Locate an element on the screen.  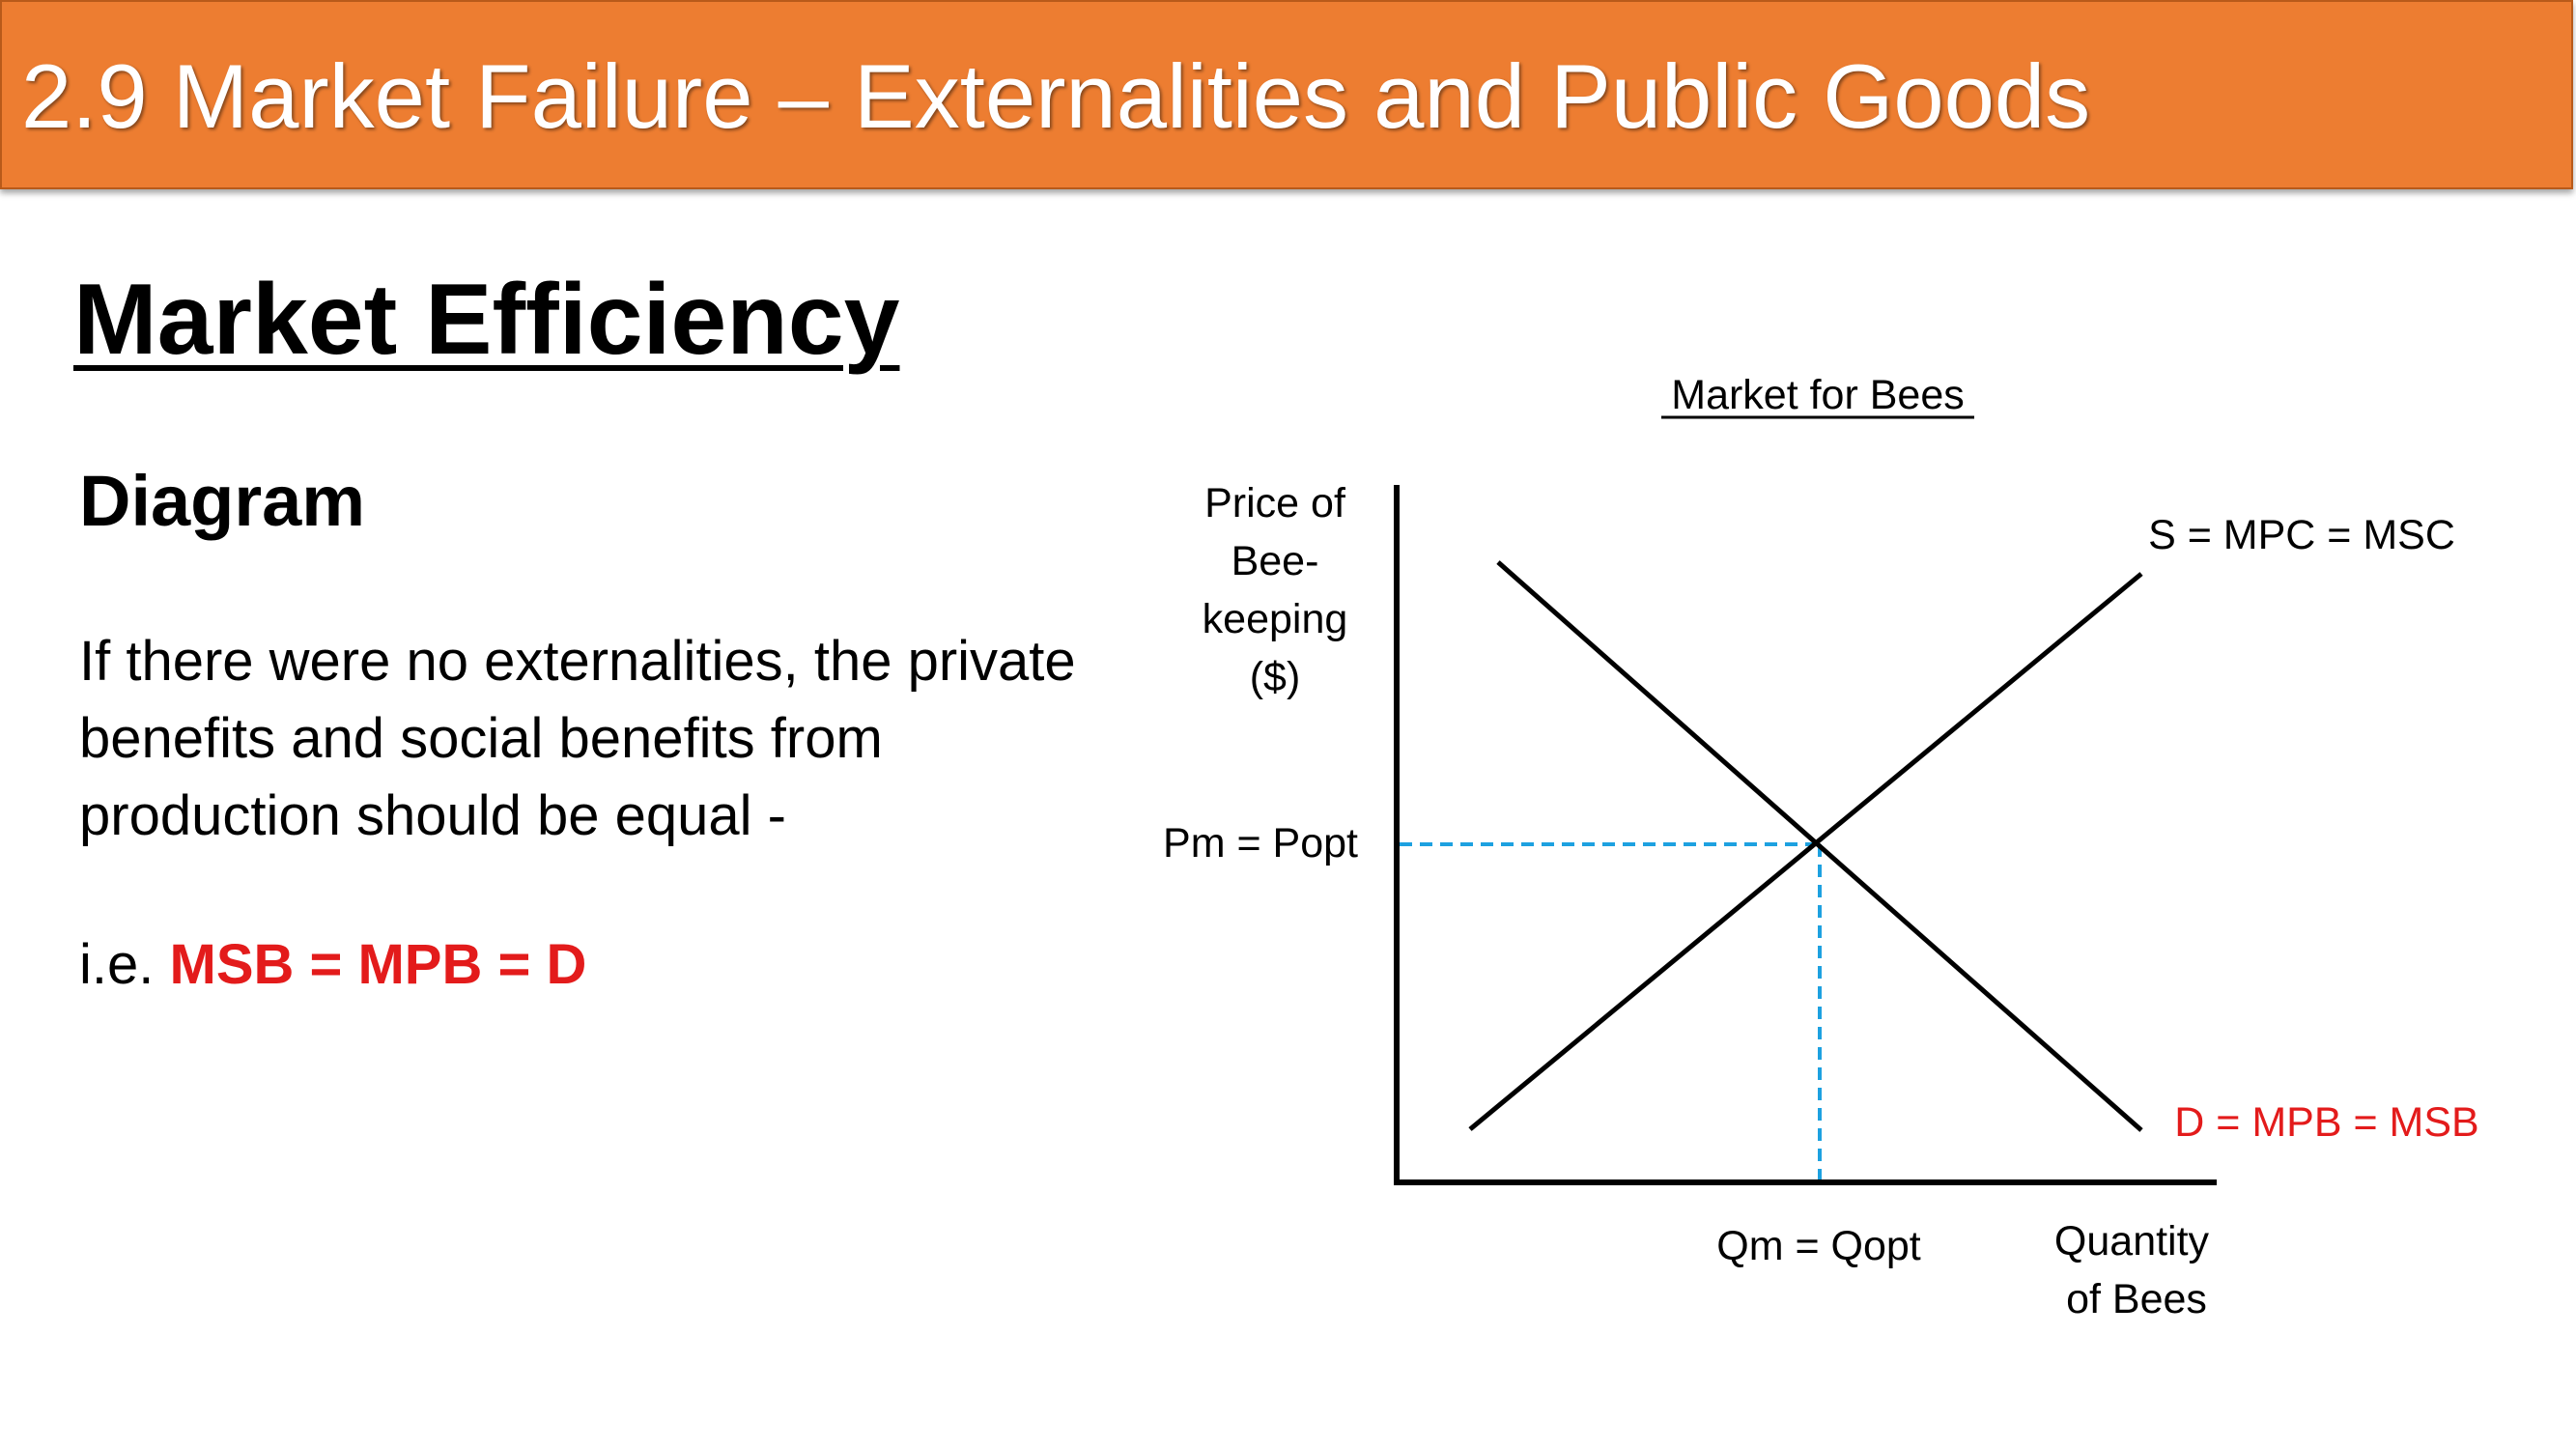
supply-curve is located at coordinates (1805, 851).